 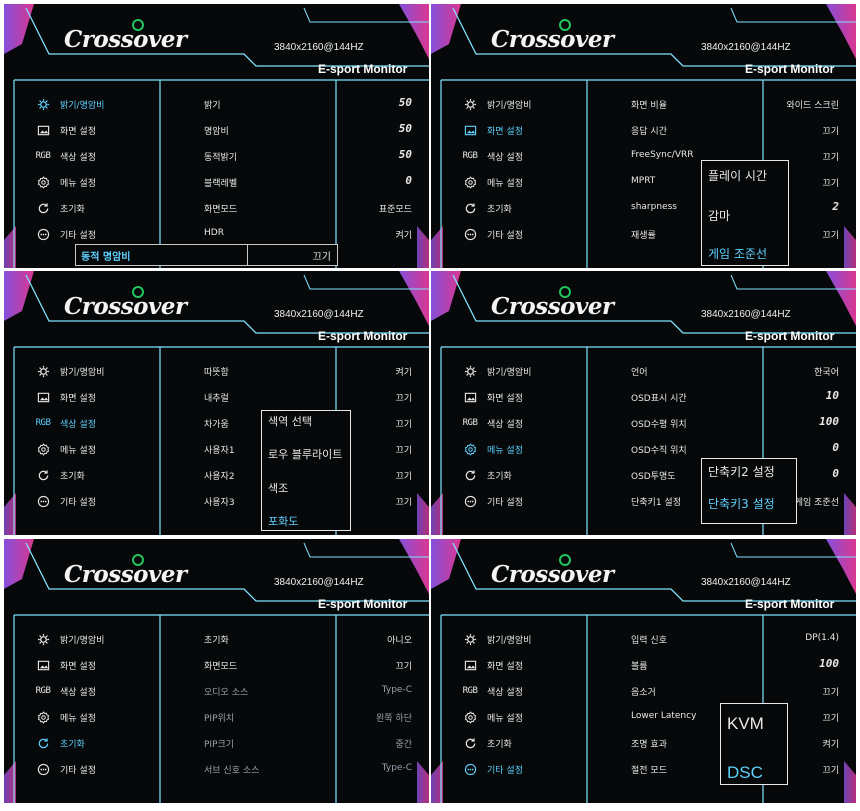 What do you see at coordinates (106, 257) in the screenshot?
I see `submenu-label: 동적 명암비` at bounding box center [106, 257].